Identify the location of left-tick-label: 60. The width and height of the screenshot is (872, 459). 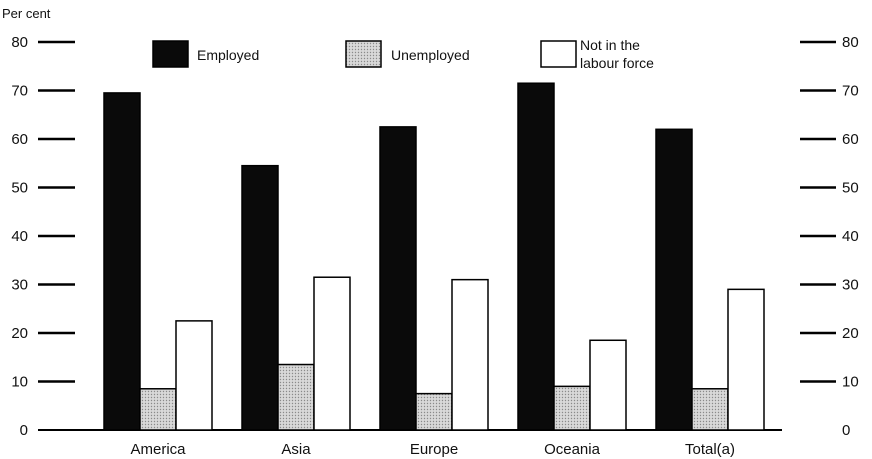
(19, 139).